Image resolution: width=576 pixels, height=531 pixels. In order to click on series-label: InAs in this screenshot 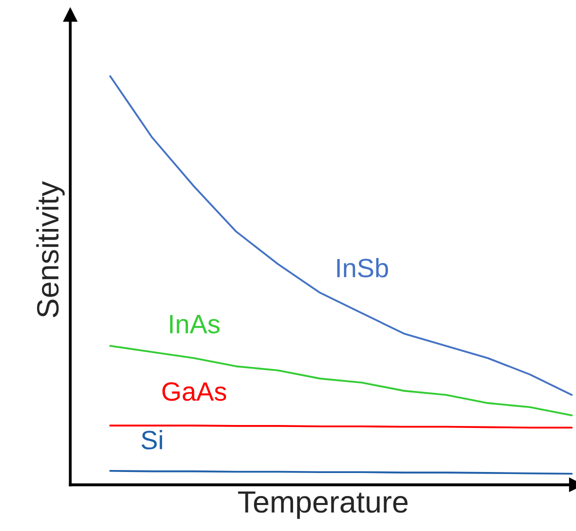, I will do `click(195, 324)`.